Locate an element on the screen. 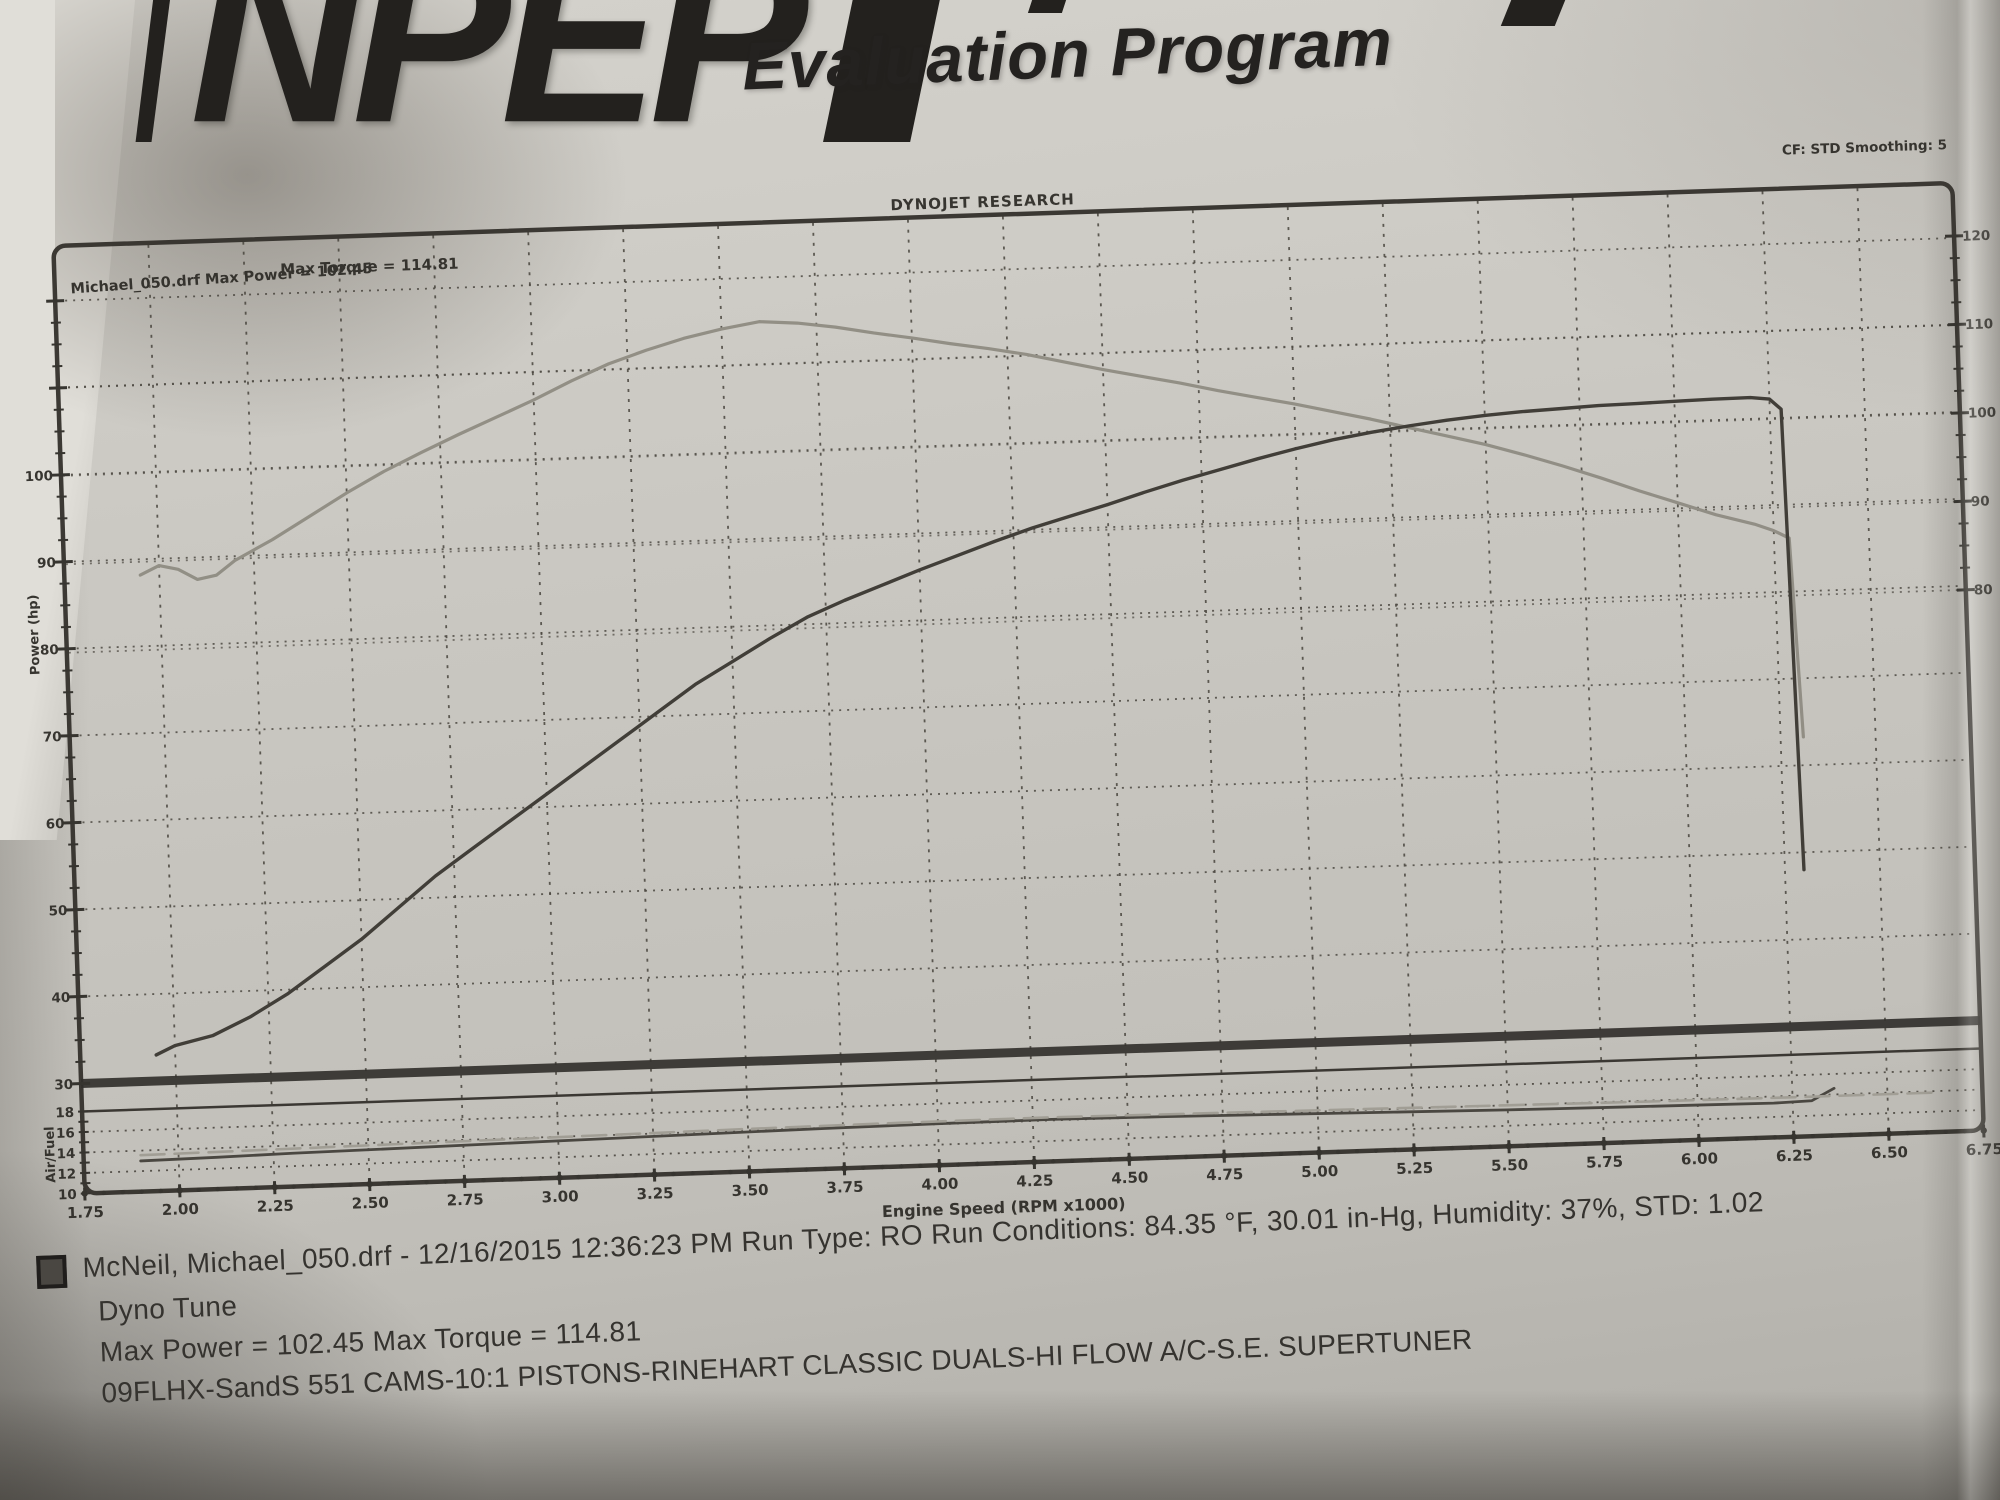 The height and width of the screenshot is (1500, 2000). svg-text: 14 is located at coordinates (65, 1154).